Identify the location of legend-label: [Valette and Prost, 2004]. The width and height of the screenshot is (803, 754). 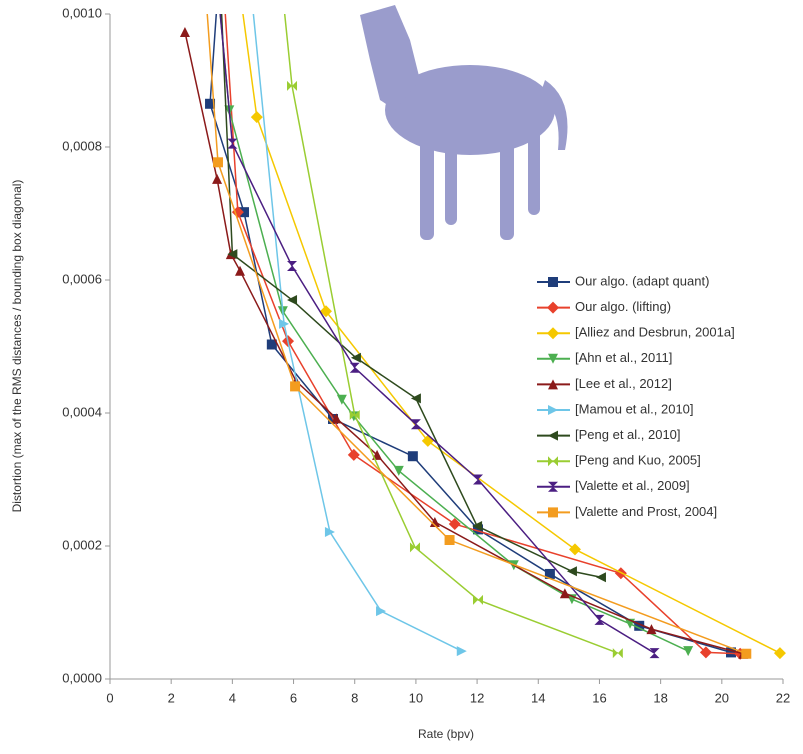
(646, 511).